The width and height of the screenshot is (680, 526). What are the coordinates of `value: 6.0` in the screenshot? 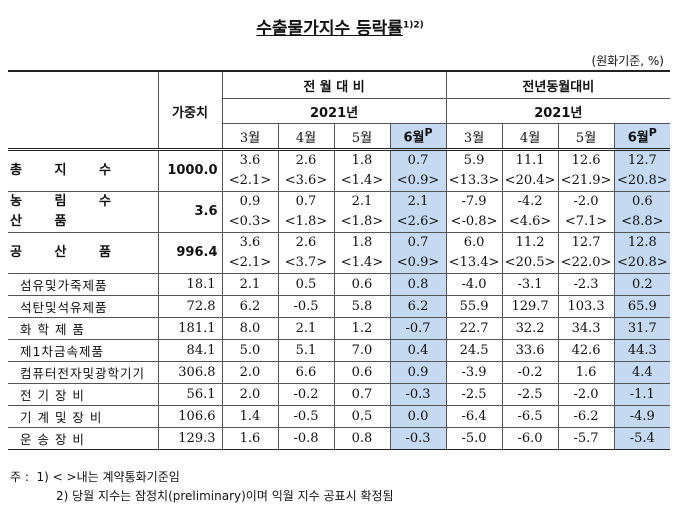 It's located at (474, 242).